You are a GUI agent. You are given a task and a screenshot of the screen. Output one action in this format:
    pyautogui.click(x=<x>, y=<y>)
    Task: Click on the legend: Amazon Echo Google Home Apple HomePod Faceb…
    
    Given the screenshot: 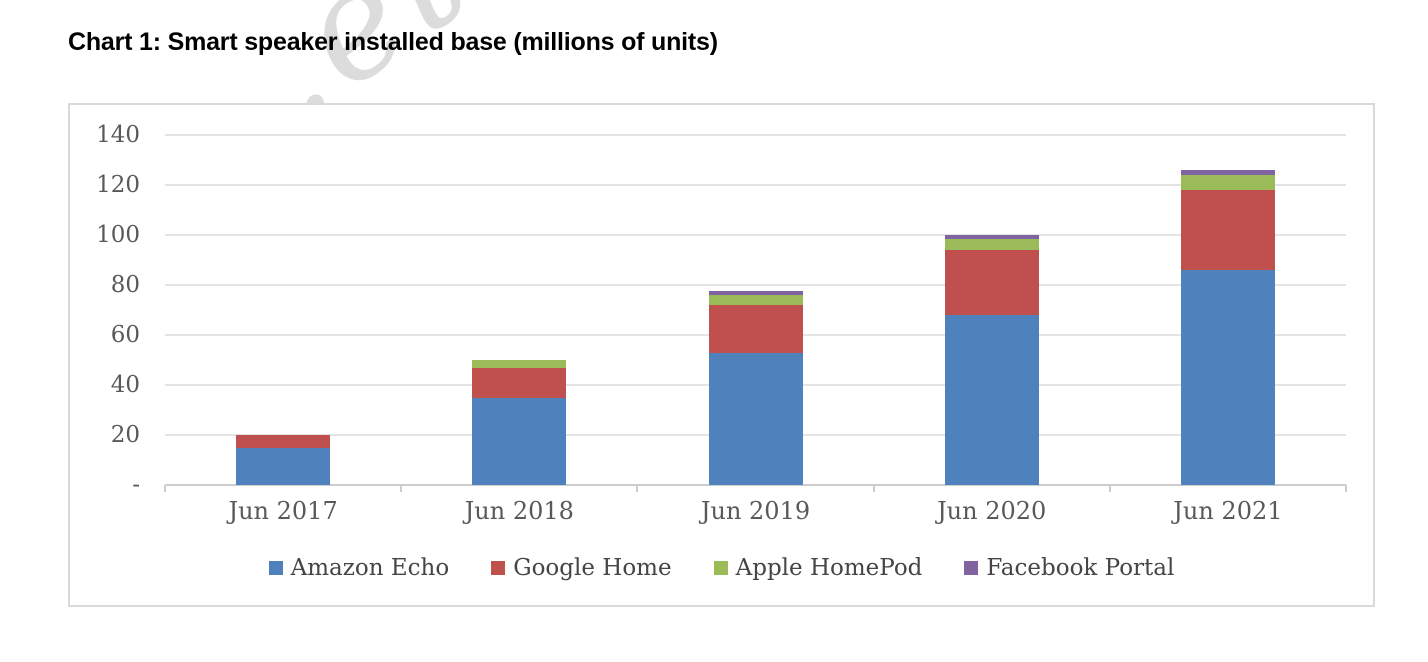 What is the action you would take?
    pyautogui.click(x=721, y=568)
    